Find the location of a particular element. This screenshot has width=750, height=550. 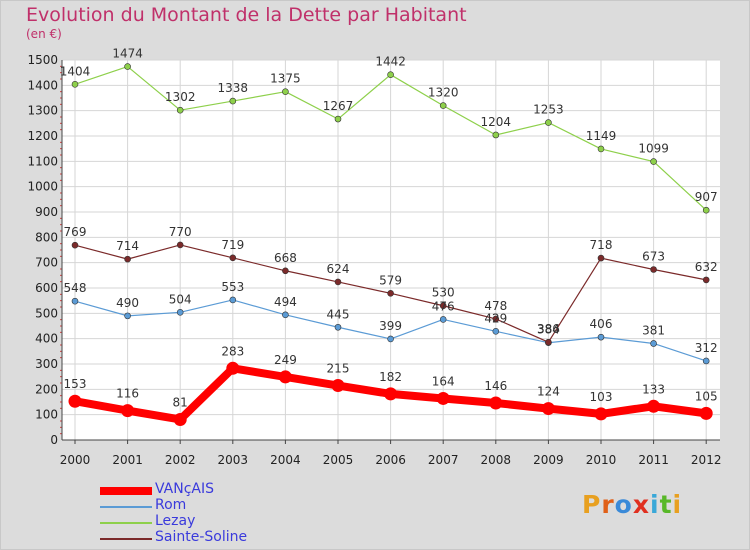

y-tick-label: 1400 is located at coordinates (42, 85).